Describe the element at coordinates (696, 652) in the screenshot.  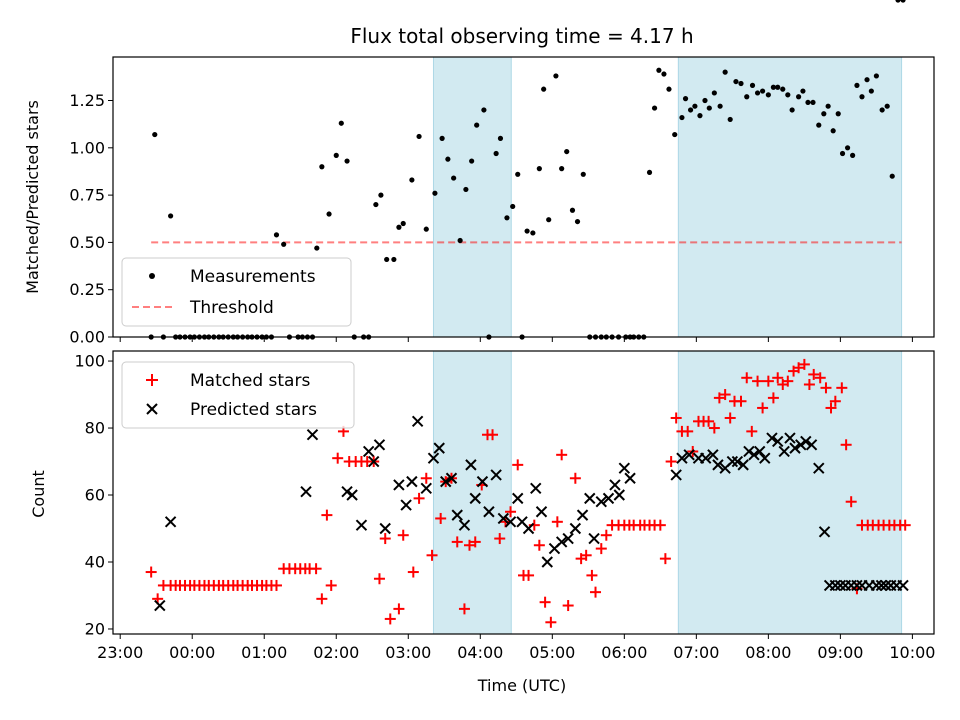
I see `x-tick-label-8: 07:00` at that location.